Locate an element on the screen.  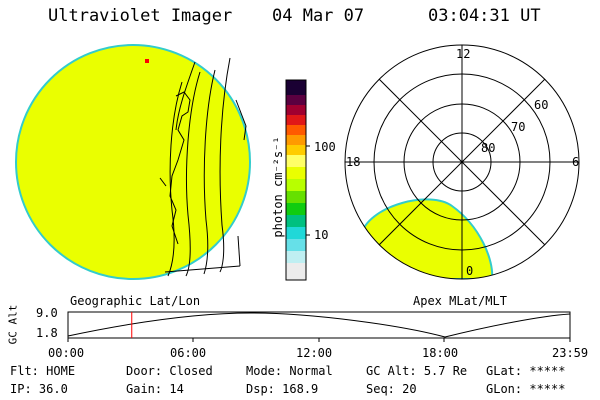
mlat-label-70: 70 is located at coordinates (518, 127).